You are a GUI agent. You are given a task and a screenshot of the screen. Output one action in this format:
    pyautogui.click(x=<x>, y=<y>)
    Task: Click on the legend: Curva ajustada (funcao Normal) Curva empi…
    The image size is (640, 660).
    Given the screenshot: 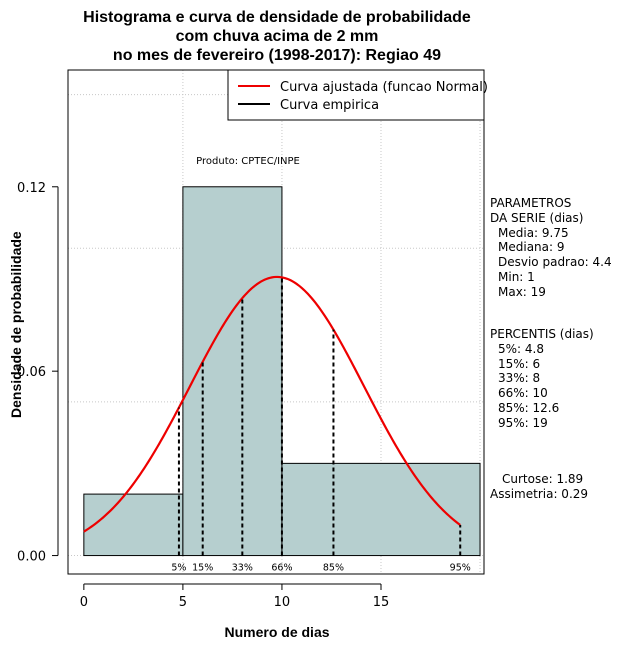 What is the action you would take?
    pyautogui.click(x=357, y=95)
    